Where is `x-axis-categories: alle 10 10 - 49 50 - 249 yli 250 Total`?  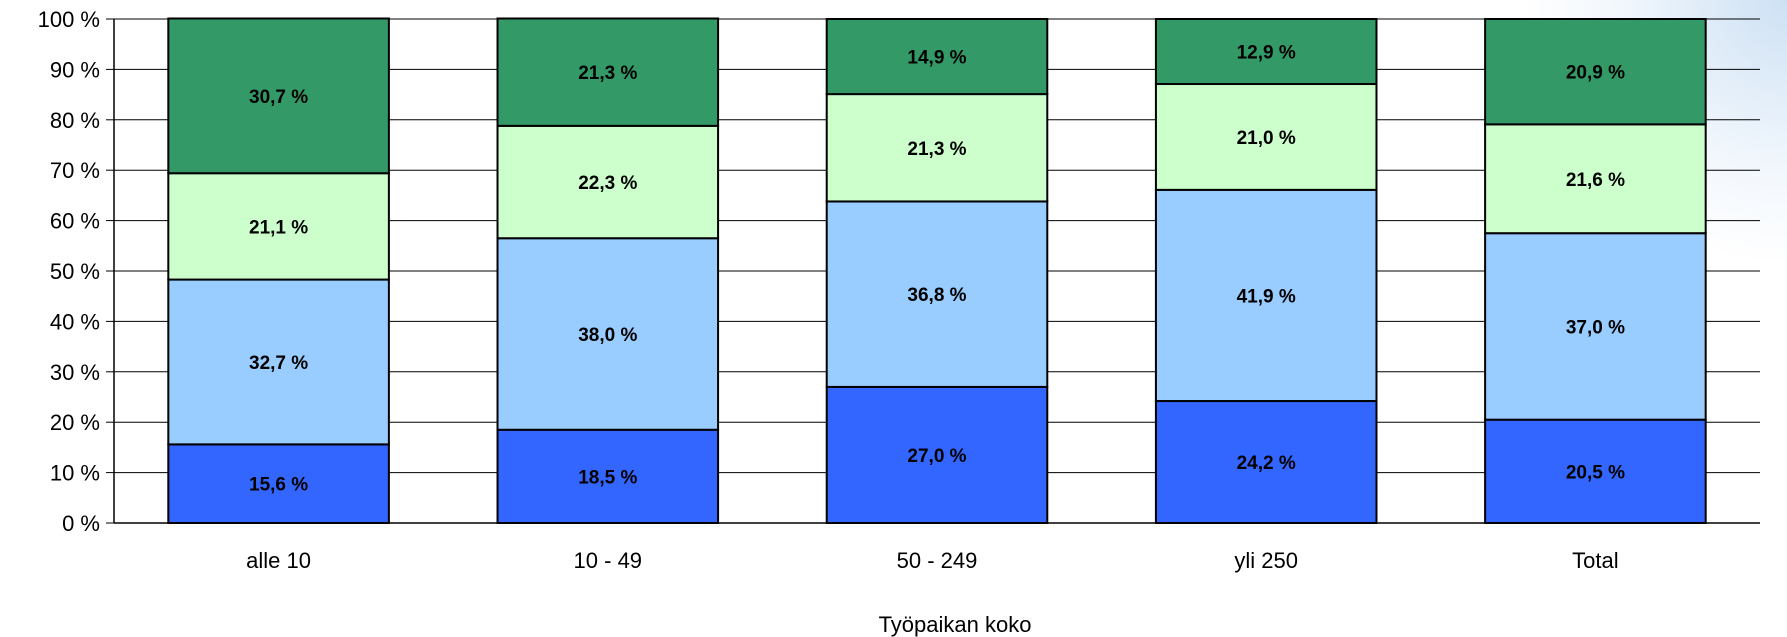
x-axis-categories: alle 10 10 - 49 50 - 249 yli 250 Total is located at coordinates (932, 560).